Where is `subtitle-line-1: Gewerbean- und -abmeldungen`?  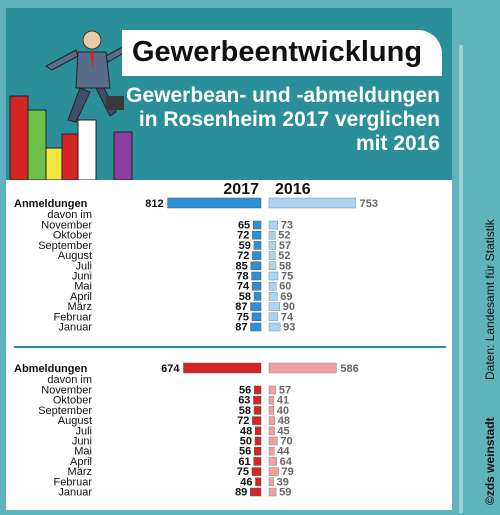 subtitle-line-1: Gewerbean- und -abmeldungen is located at coordinates (283, 95).